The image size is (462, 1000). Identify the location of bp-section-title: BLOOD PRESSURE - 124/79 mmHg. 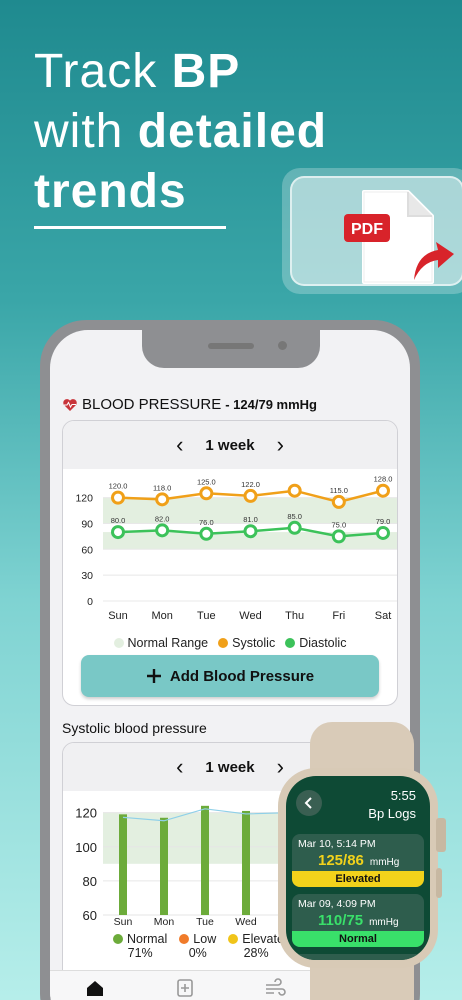
(189, 404).